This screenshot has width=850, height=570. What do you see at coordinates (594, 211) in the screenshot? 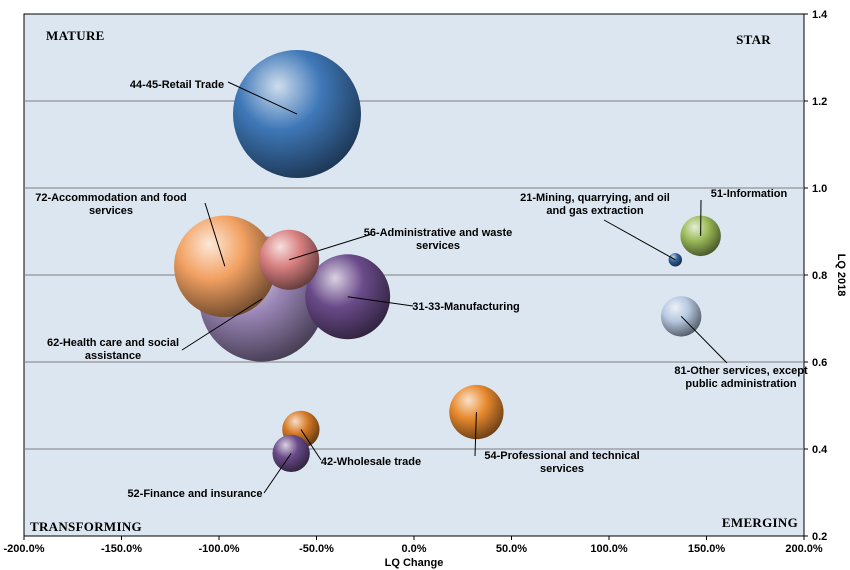
I see `bubble-label: and gas extraction` at bounding box center [594, 211].